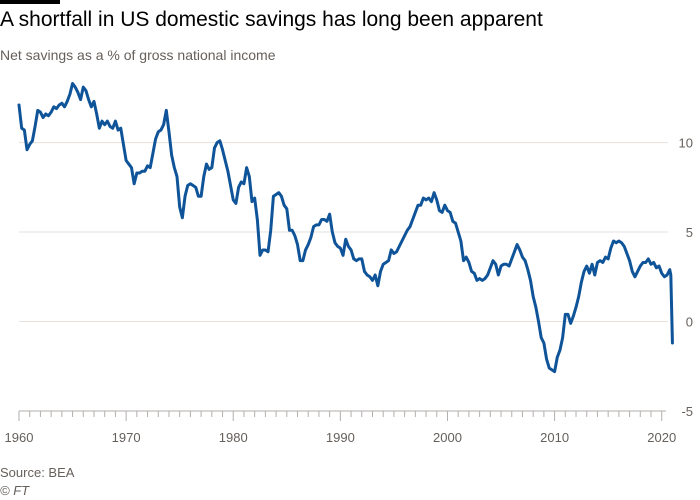  I want to click on source-note: Source: BEA, so click(37, 472).